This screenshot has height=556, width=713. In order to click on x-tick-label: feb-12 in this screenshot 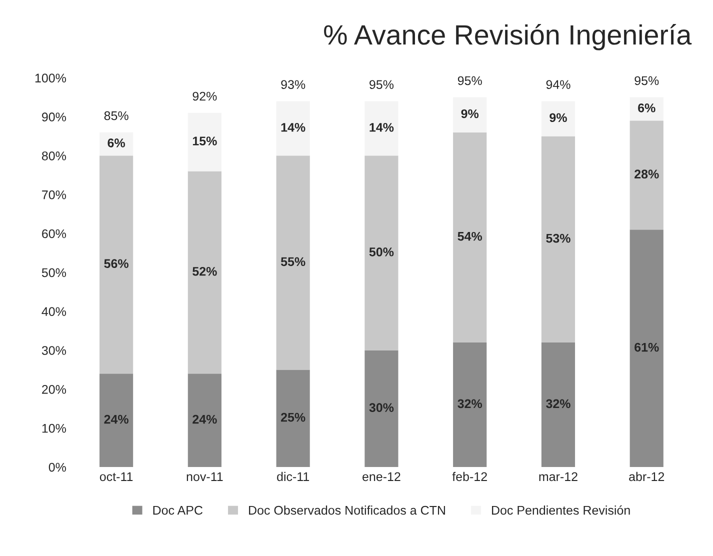, I will do `click(469, 477)`.